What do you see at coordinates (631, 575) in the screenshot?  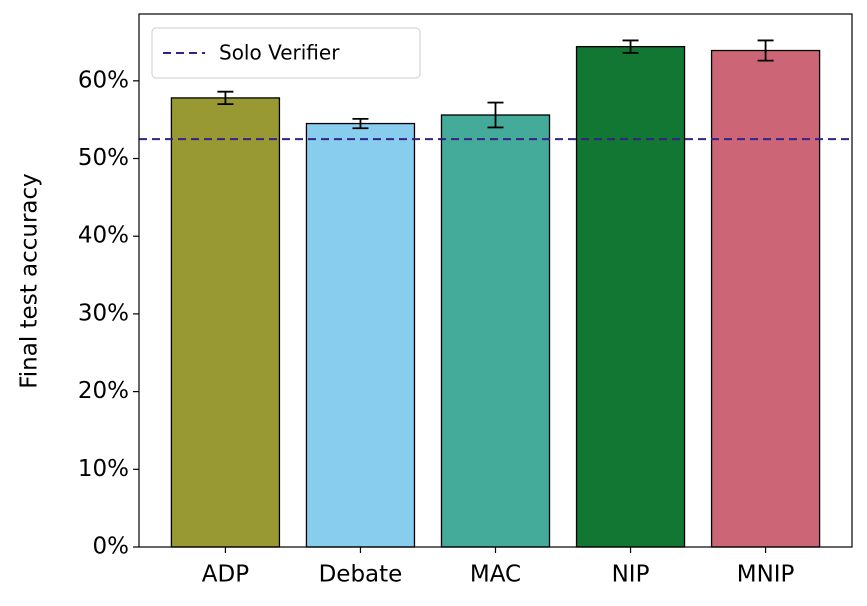 I see `x-tick-label: NIP` at bounding box center [631, 575].